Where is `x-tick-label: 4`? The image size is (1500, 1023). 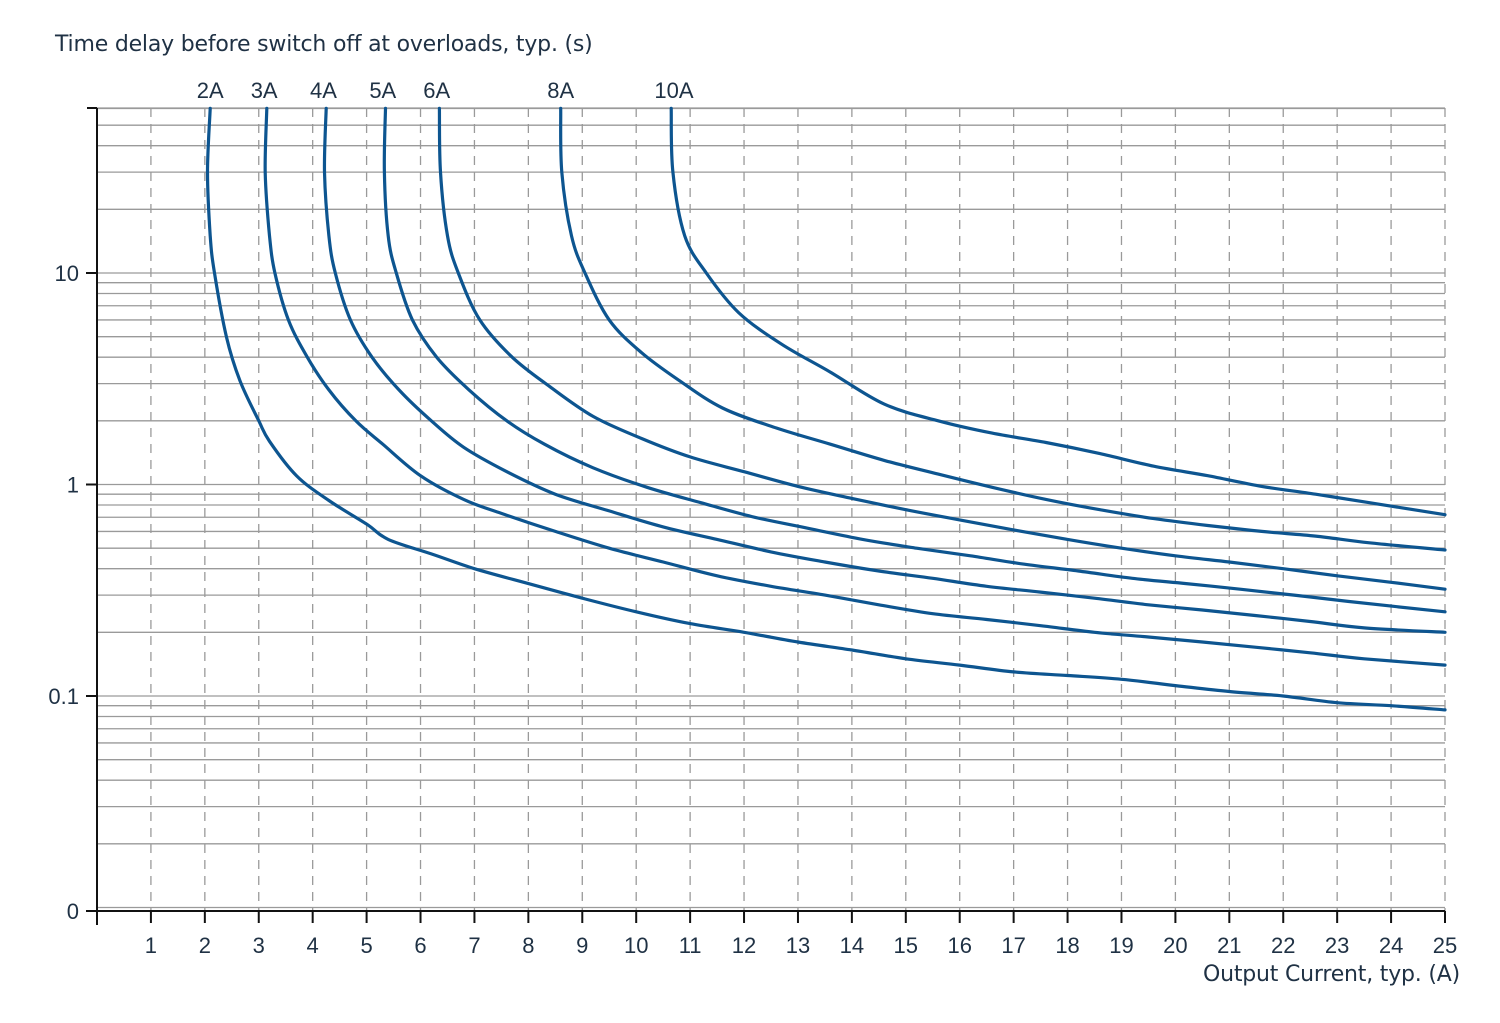 x-tick-label: 4 is located at coordinates (313, 945).